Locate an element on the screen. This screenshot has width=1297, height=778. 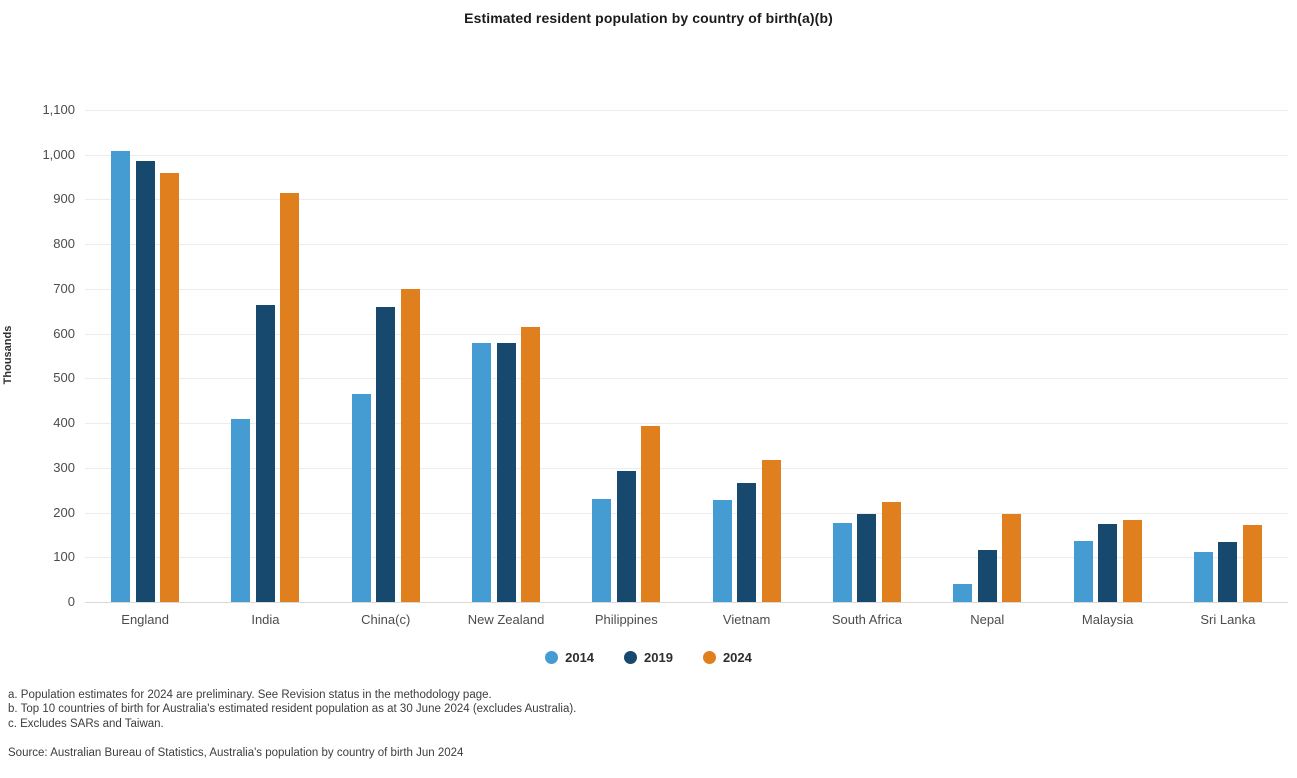
y-tick-label-1100: 1,100 is located at coordinates (58, 109).